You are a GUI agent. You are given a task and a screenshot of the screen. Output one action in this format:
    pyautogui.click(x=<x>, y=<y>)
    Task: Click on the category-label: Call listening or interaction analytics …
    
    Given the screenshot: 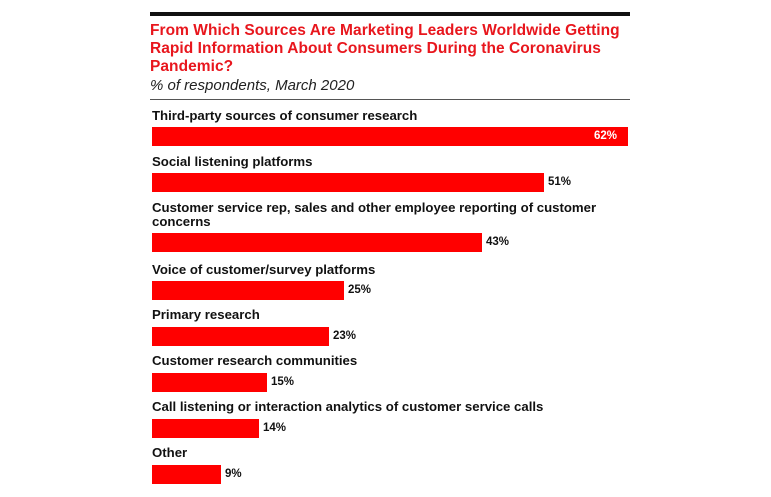 What is the action you would take?
    pyautogui.click(x=348, y=406)
    